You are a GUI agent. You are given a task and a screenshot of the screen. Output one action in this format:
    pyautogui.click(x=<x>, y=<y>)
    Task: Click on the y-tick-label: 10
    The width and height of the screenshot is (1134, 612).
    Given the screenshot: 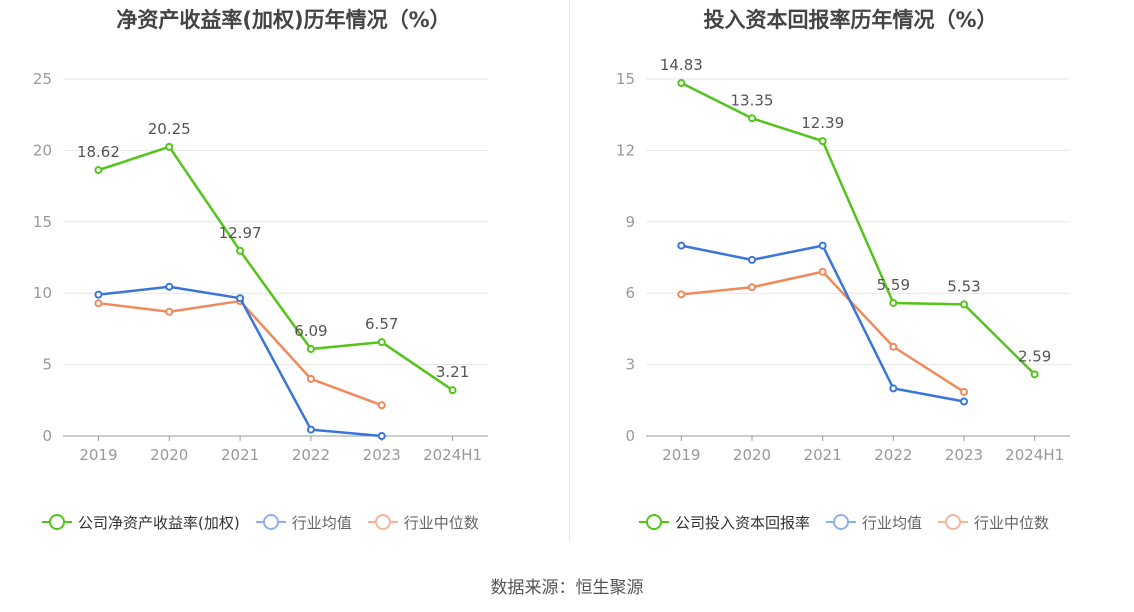 What is the action you would take?
    pyautogui.click(x=42, y=293)
    